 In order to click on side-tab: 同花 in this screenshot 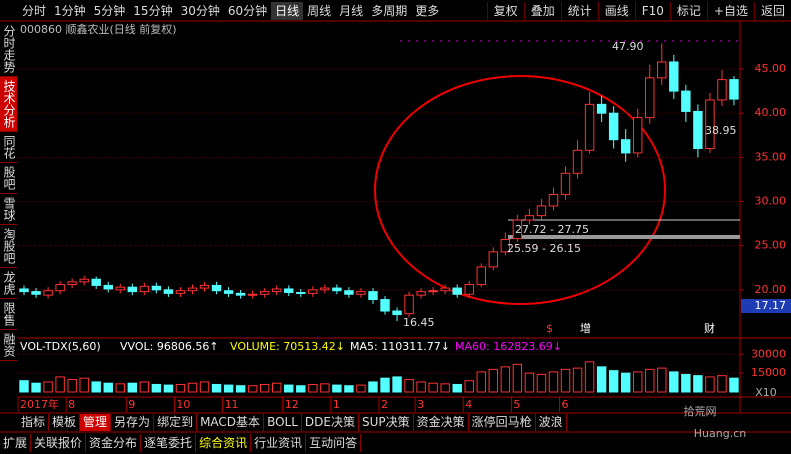, I will do `click(8, 147)`.